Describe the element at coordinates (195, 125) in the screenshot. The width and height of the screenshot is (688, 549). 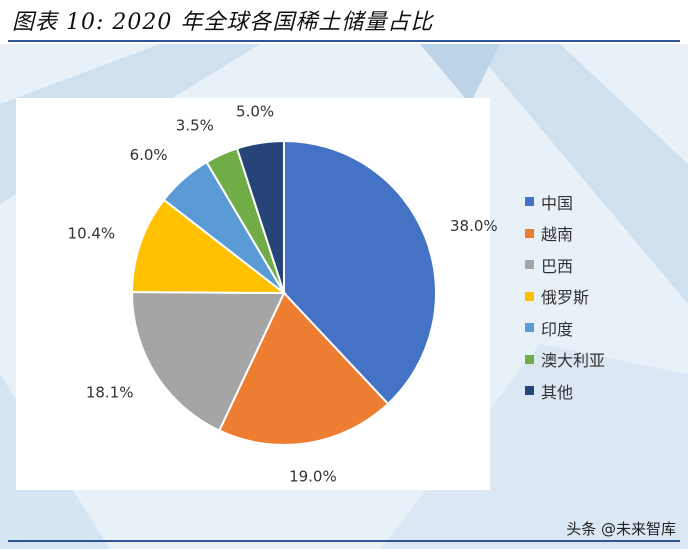
I see `data-label-6: 3.5%` at that location.